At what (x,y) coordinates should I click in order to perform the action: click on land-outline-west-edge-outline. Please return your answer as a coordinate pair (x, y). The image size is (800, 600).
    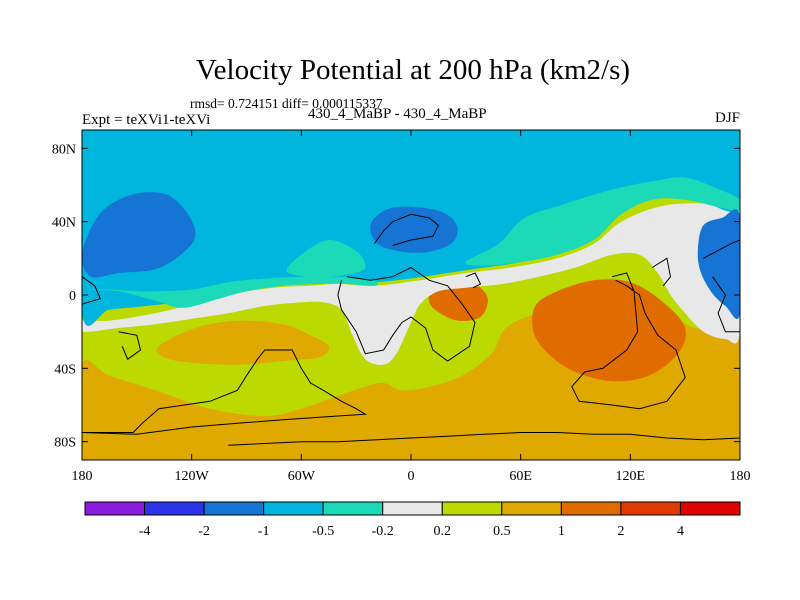
    Looking at the image, I should click on (91, 290).